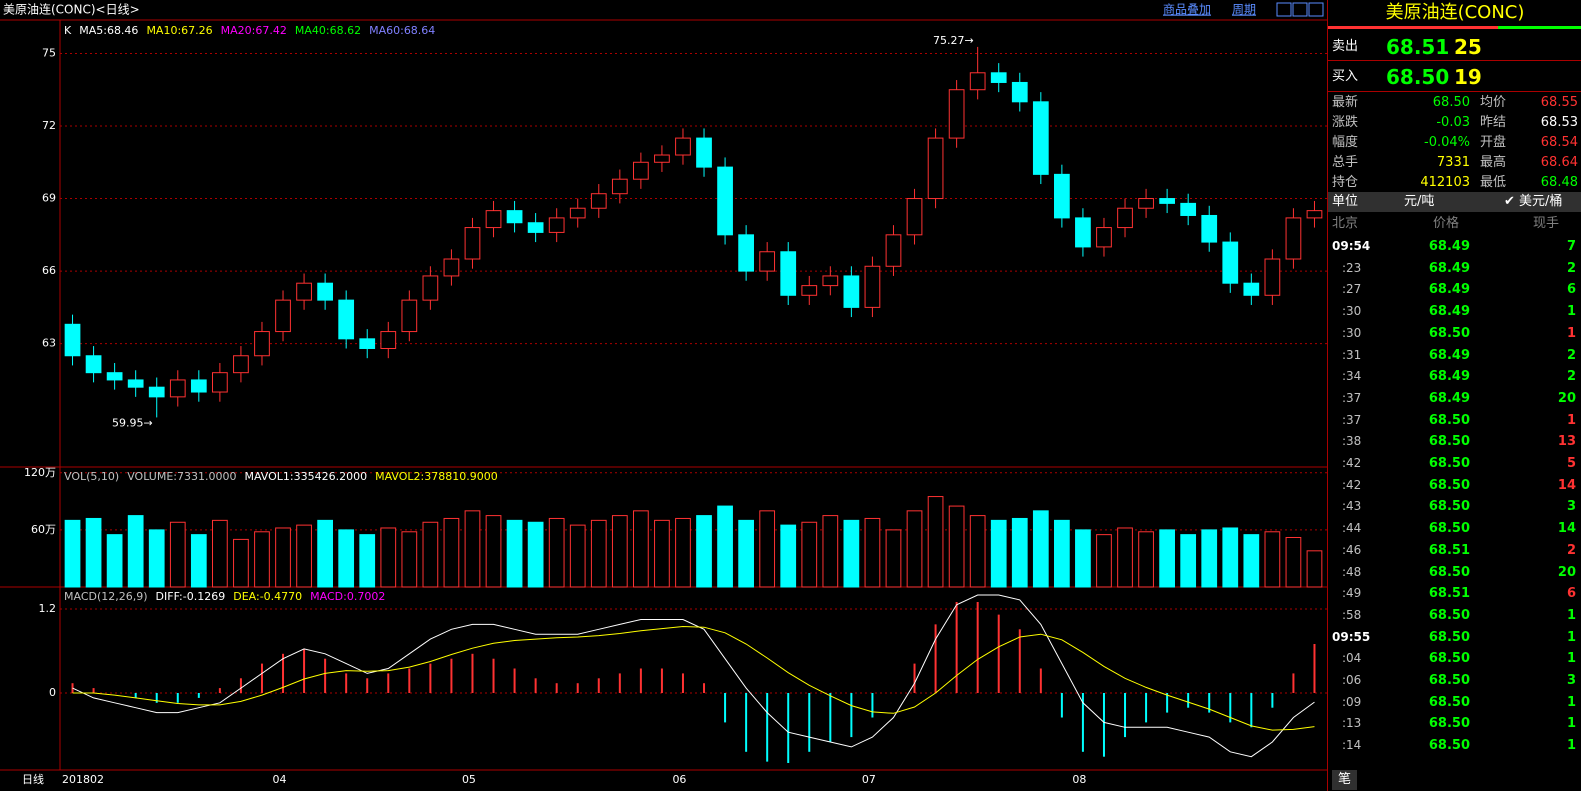 This screenshot has height=791, width=1581. Describe the element at coordinates (191, 596) in the screenshot. I see `legend-entry: DIFF:-0.1269` at that location.